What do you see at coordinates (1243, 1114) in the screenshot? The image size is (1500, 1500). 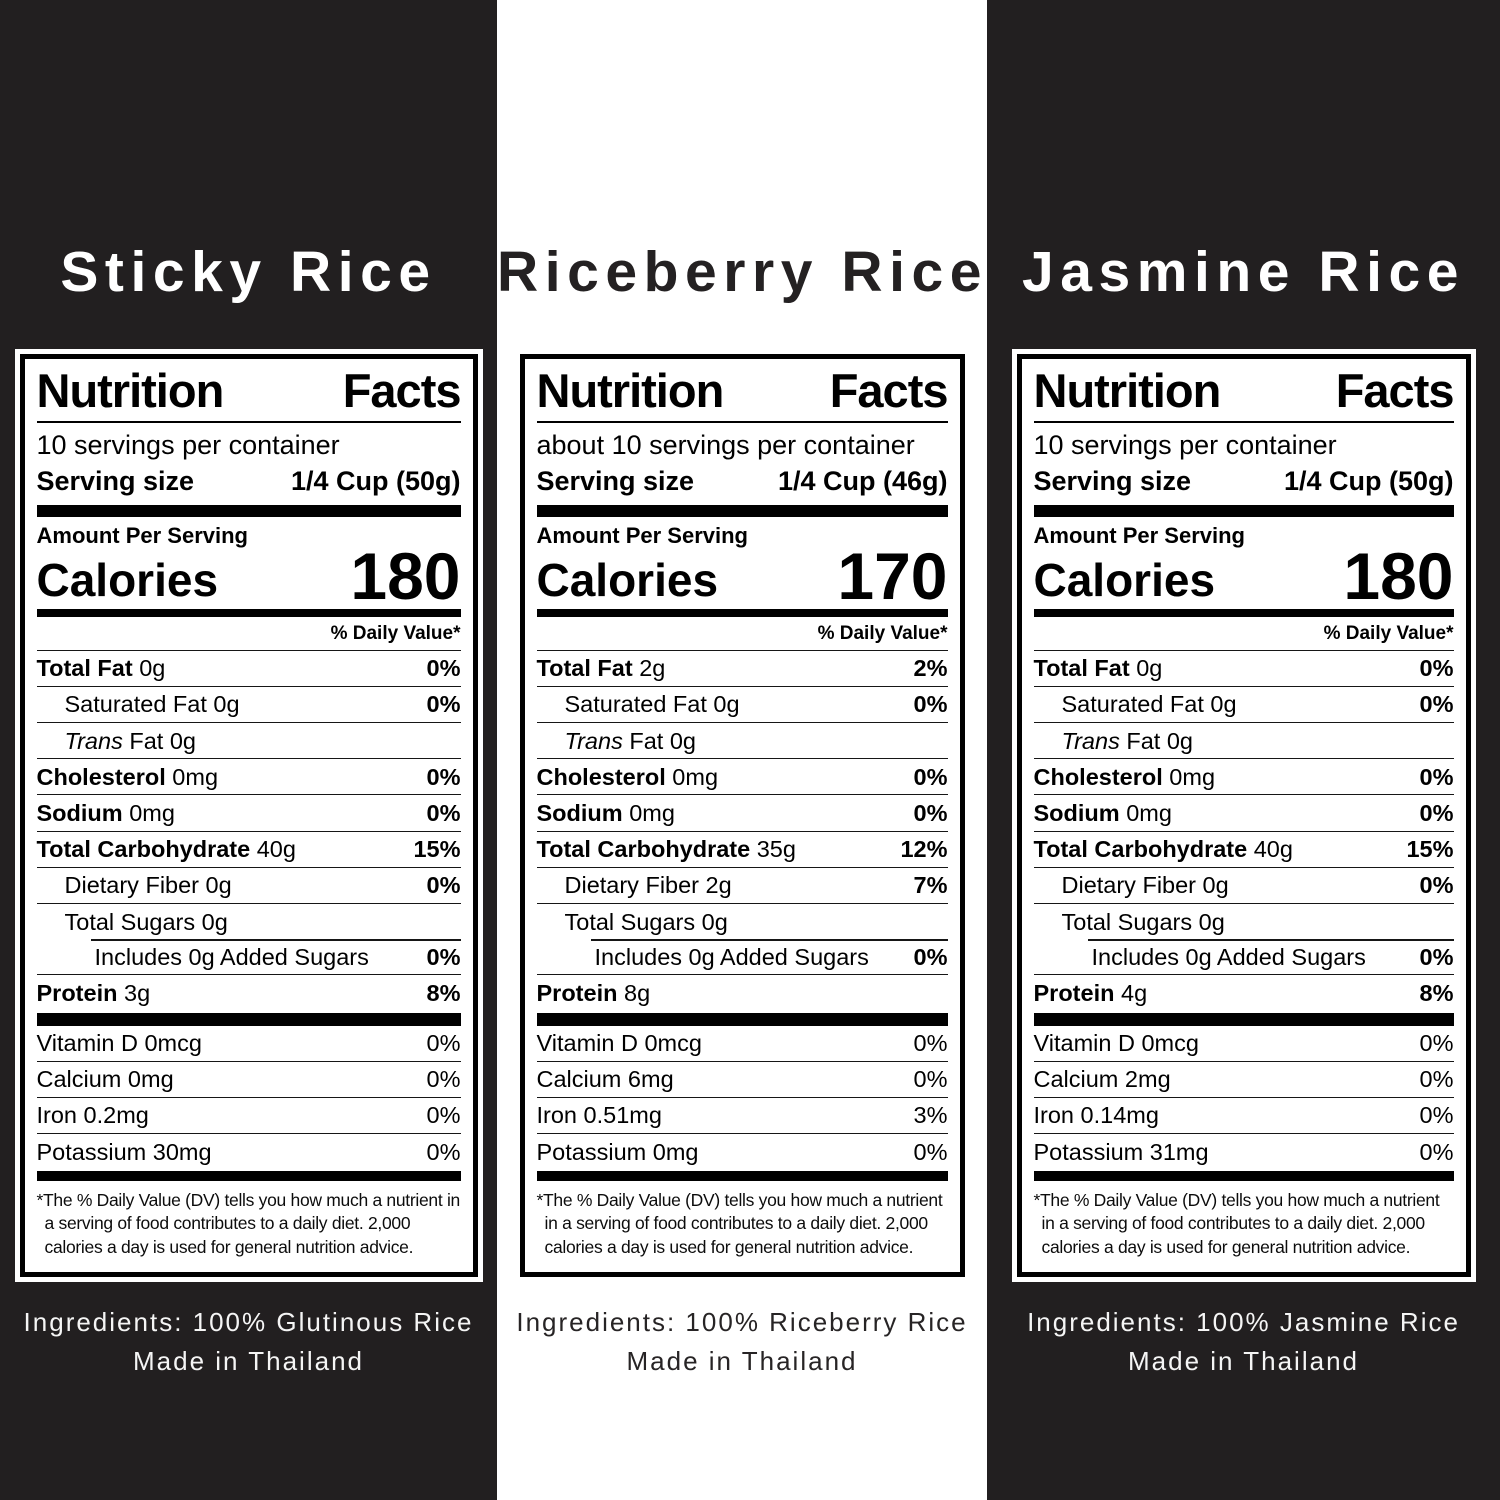 I see `nutrient-row: Iron 0.14mg 0%` at bounding box center [1243, 1114].